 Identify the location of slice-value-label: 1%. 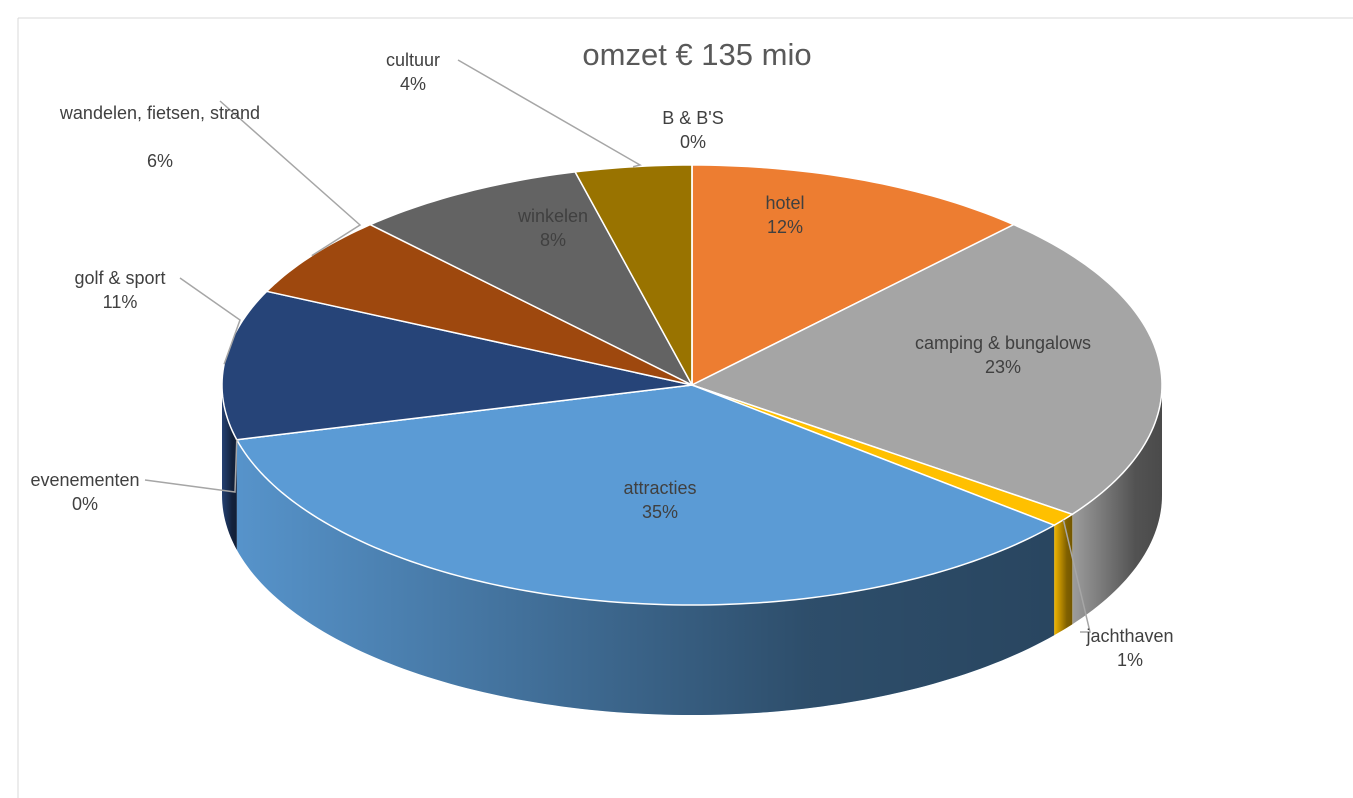
(1130, 660).